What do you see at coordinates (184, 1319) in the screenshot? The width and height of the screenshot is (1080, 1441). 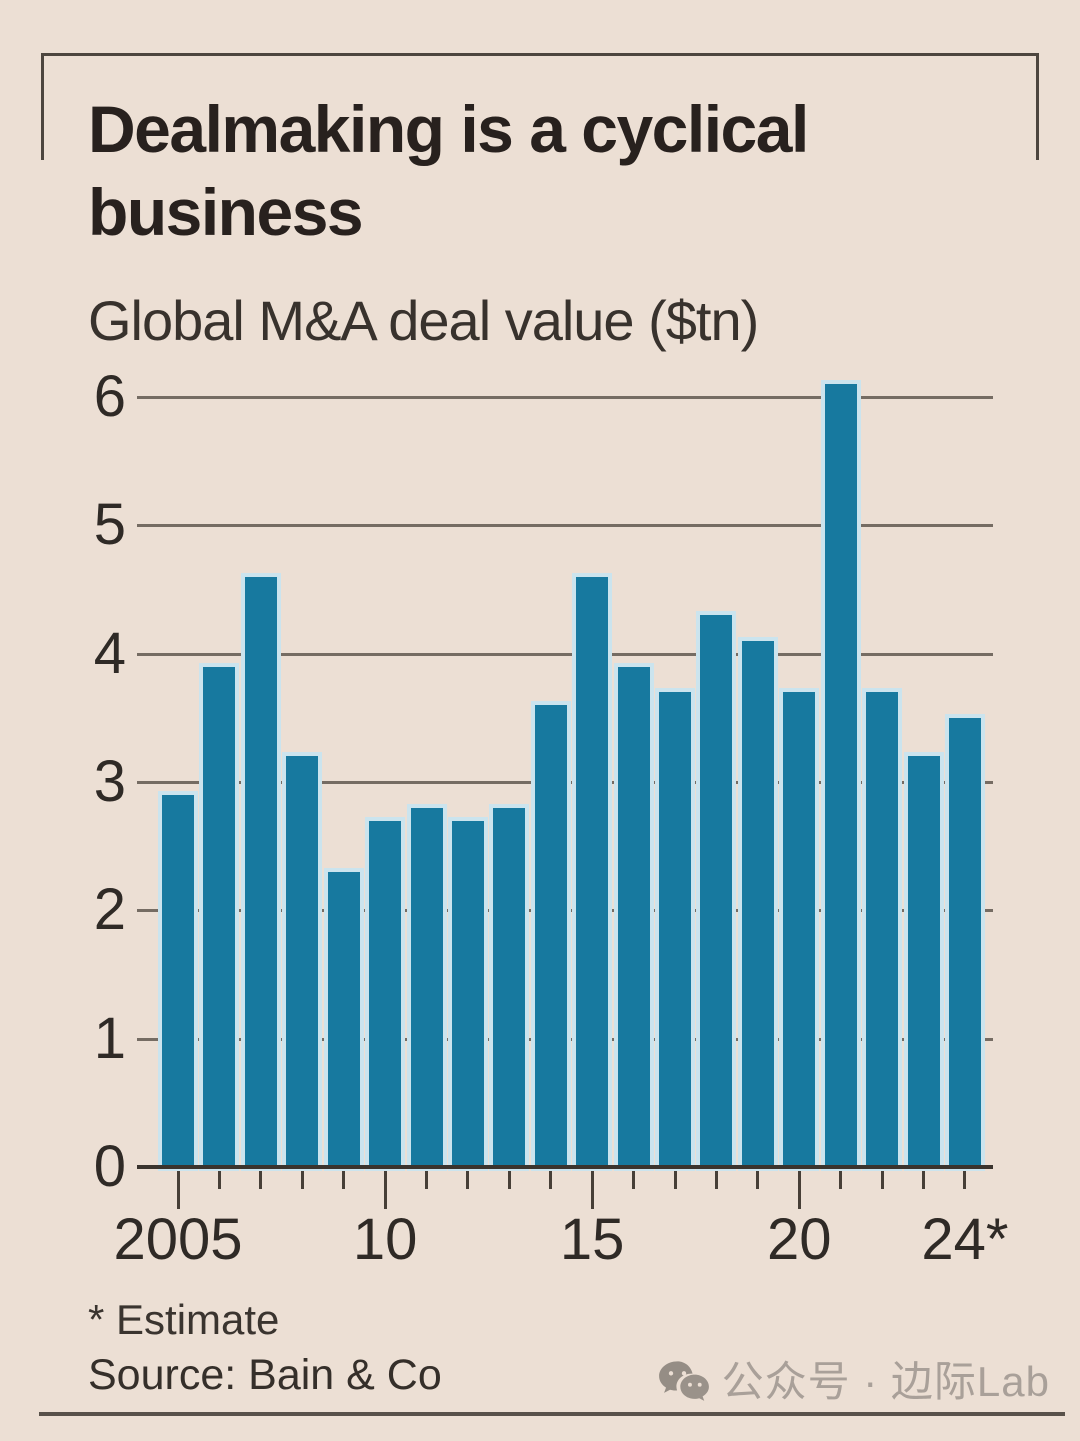 I see `estimate-footnote: * Estimate` at bounding box center [184, 1319].